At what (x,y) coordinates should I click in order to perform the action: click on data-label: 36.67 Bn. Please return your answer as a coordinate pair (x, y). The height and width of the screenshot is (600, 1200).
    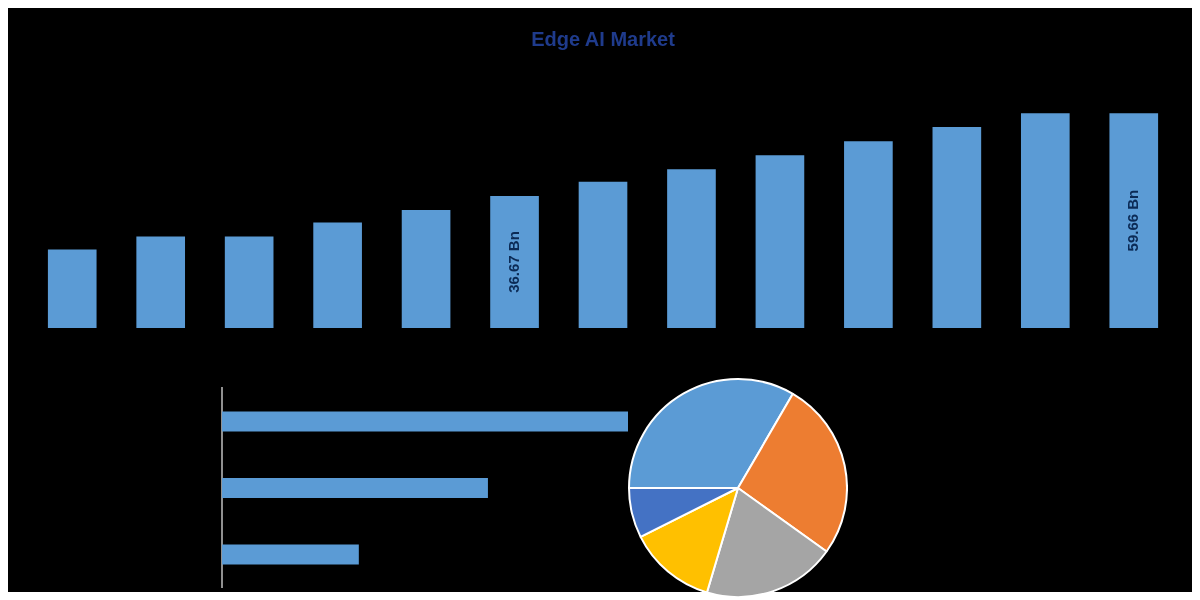
    Looking at the image, I should click on (513, 262).